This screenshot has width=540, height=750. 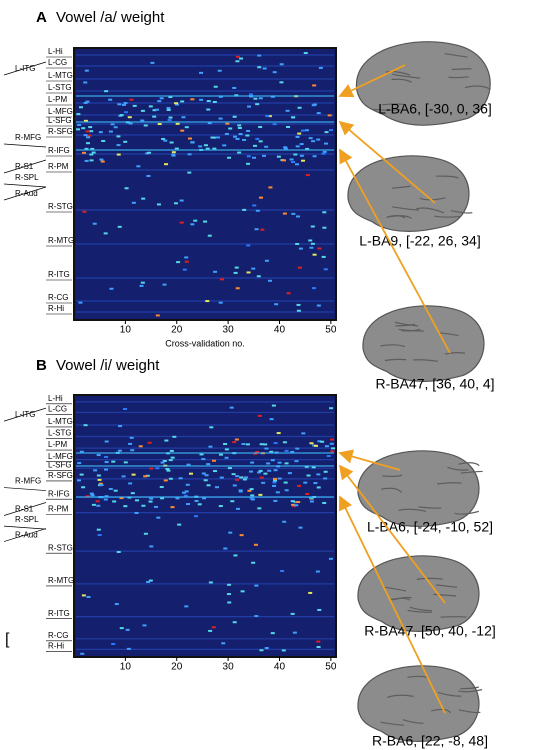 I want to click on outer-region-rule, so click(x=25, y=68).